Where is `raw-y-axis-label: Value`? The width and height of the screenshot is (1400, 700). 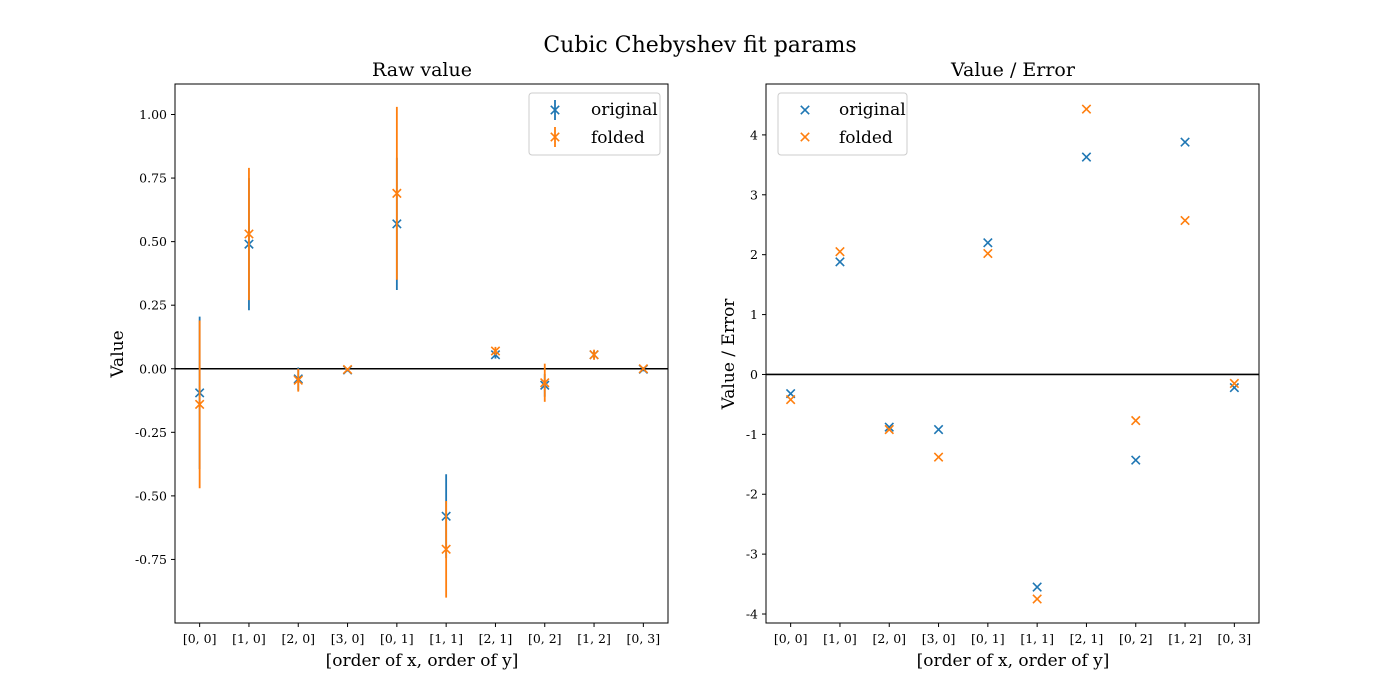 raw-y-axis-label: Value is located at coordinates (118, 354).